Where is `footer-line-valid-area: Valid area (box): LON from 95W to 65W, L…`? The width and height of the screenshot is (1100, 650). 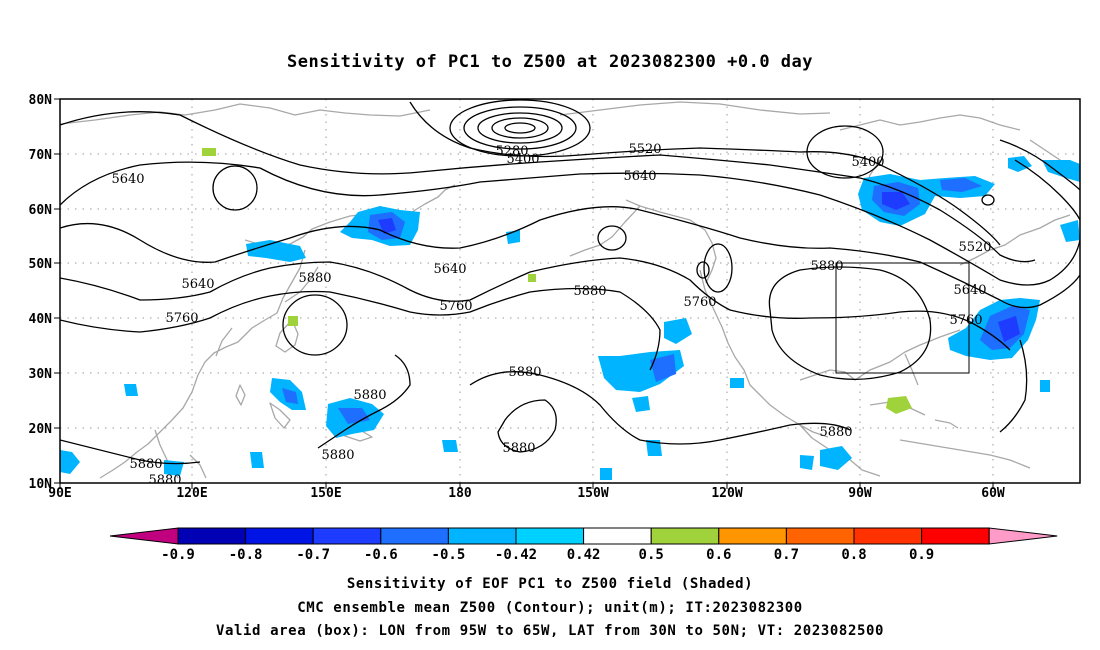
footer-line-valid-area: Valid area (box): LON from 95W to 65W, L… is located at coordinates (550, 631).